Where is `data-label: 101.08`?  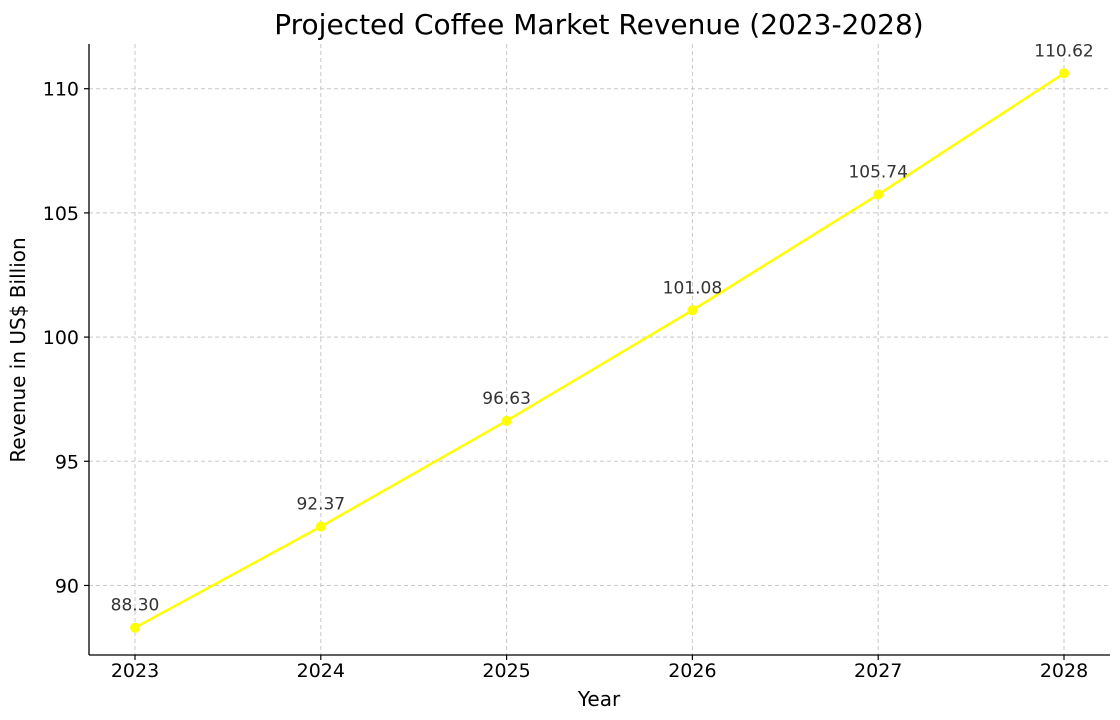 data-label: 101.08 is located at coordinates (692, 288).